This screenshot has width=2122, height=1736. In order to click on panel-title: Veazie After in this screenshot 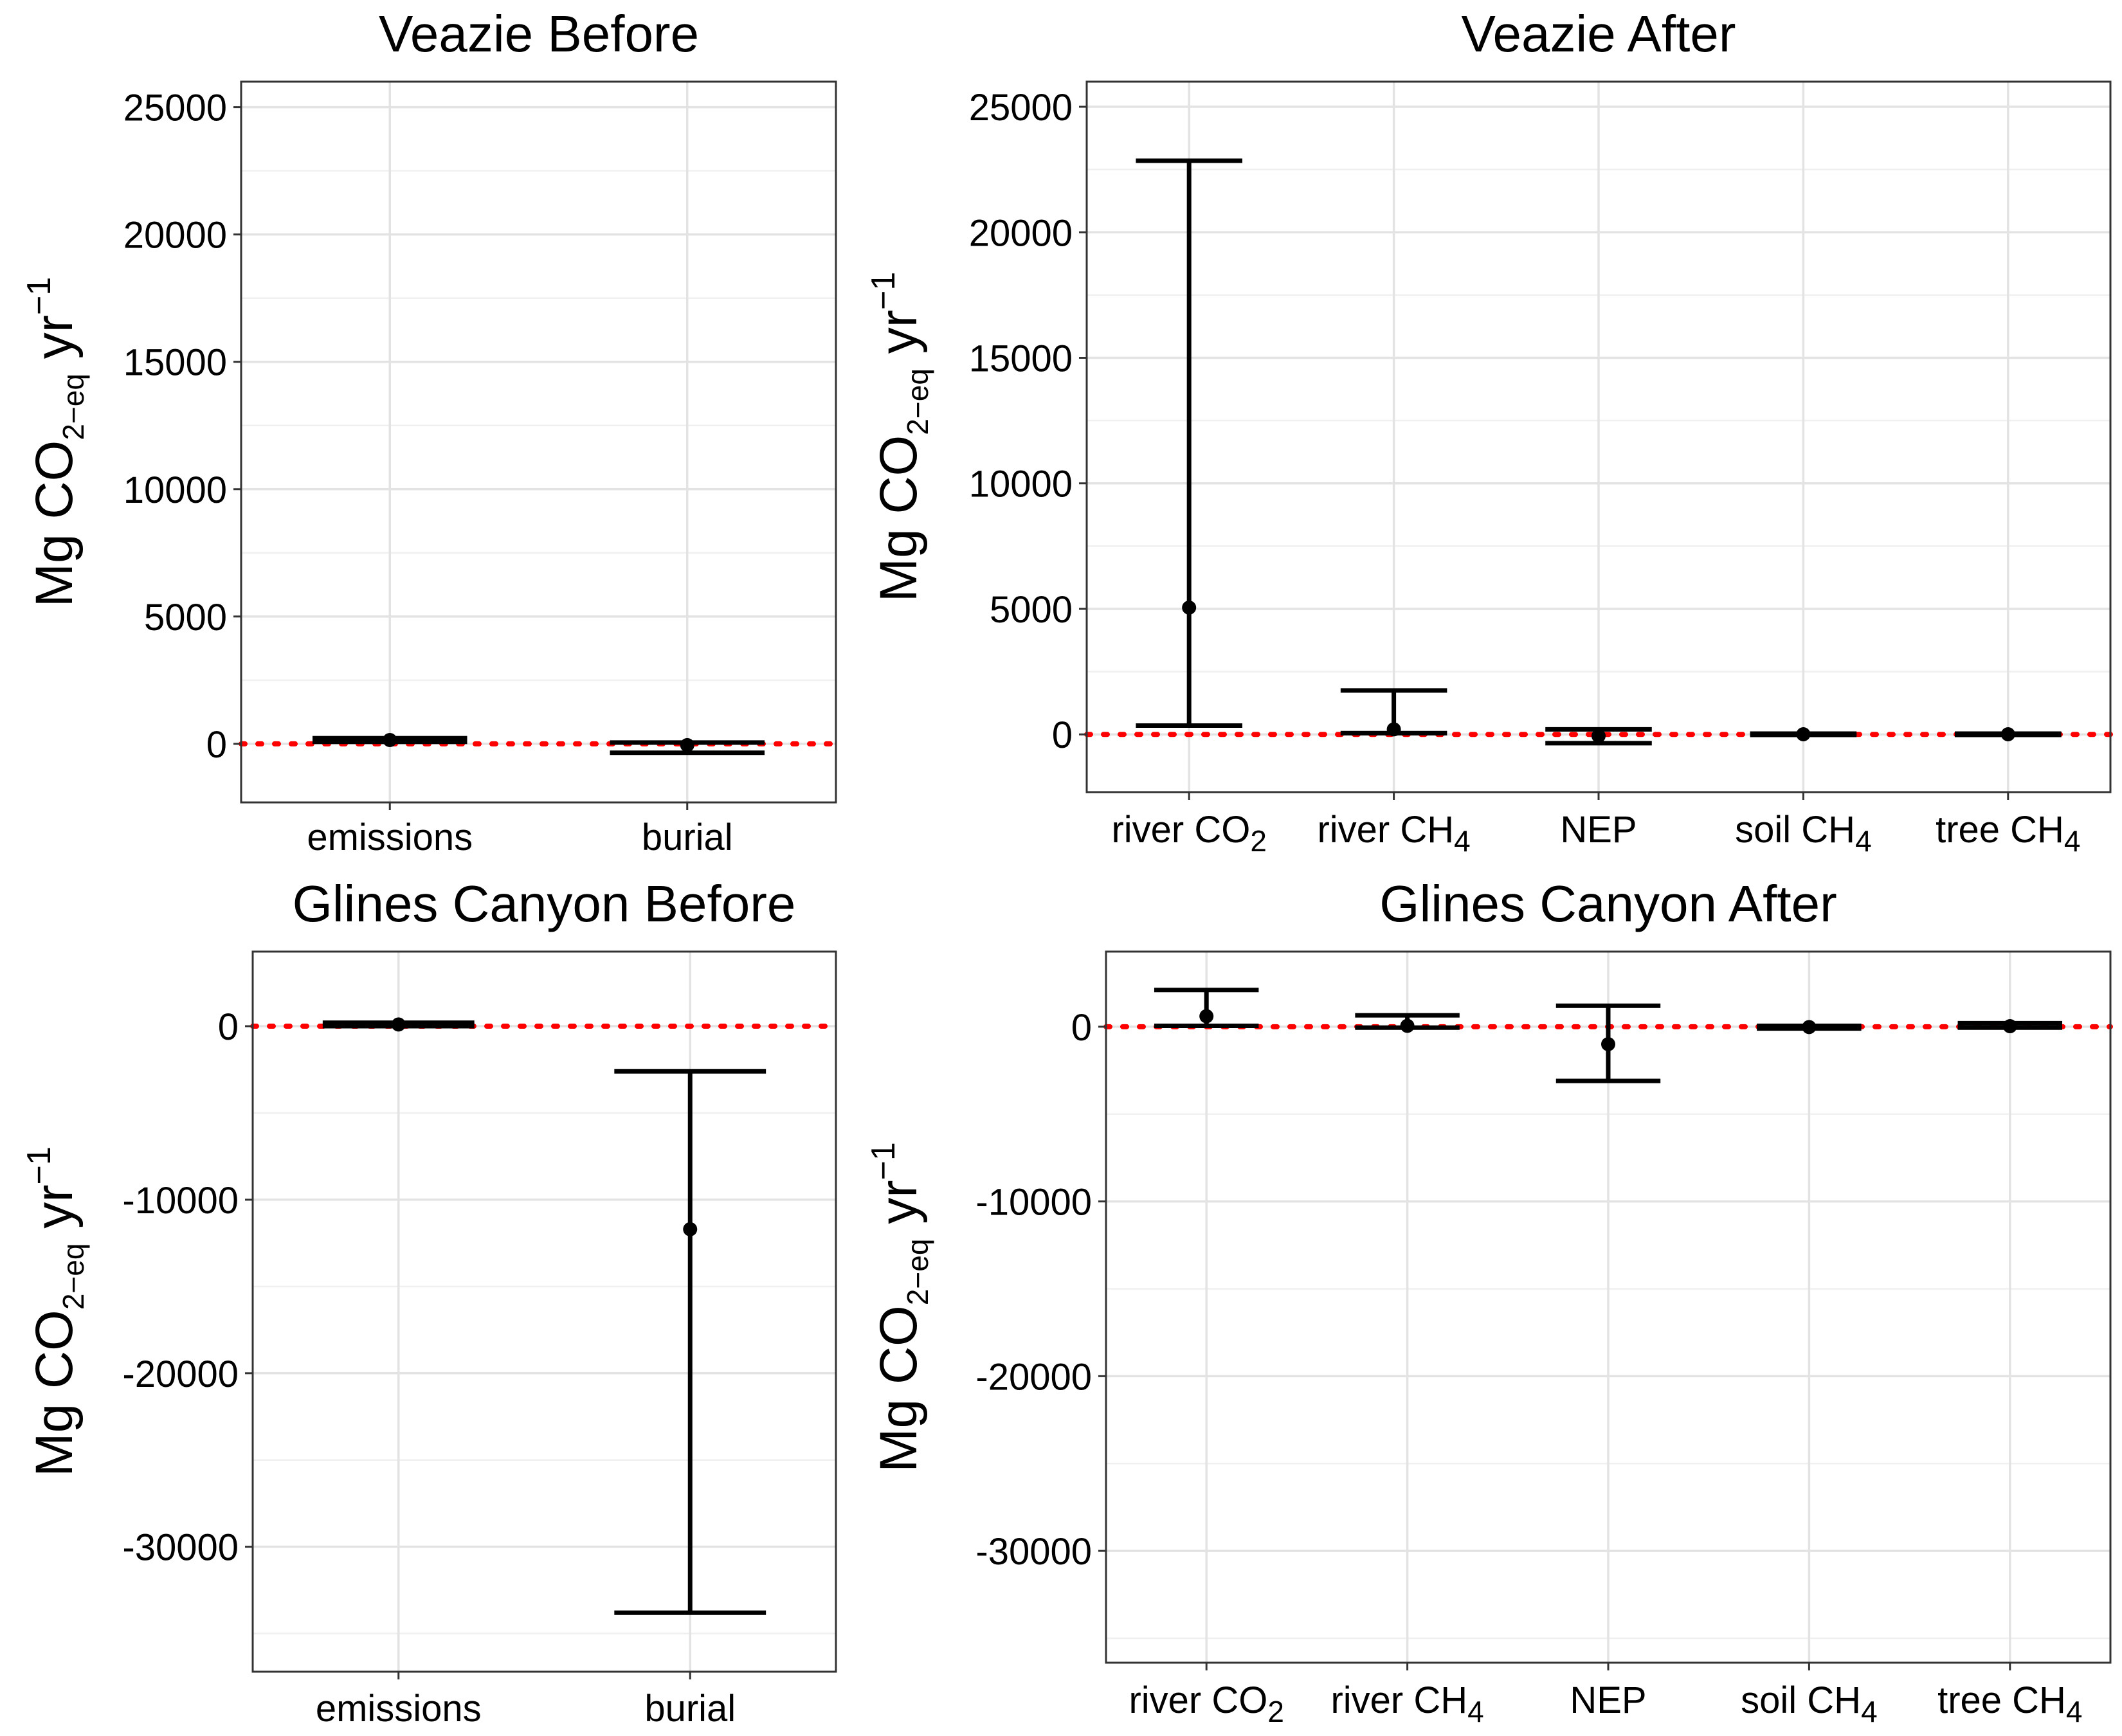, I will do `click(1599, 33)`.